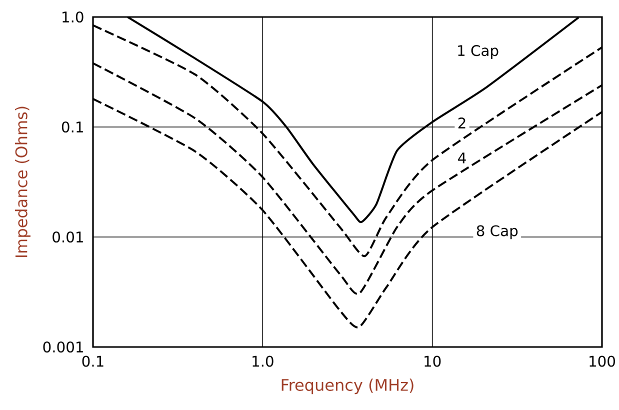 The height and width of the screenshot is (410, 619). Describe the element at coordinates (462, 122) in the screenshot. I see `series-label: 2` at that location.